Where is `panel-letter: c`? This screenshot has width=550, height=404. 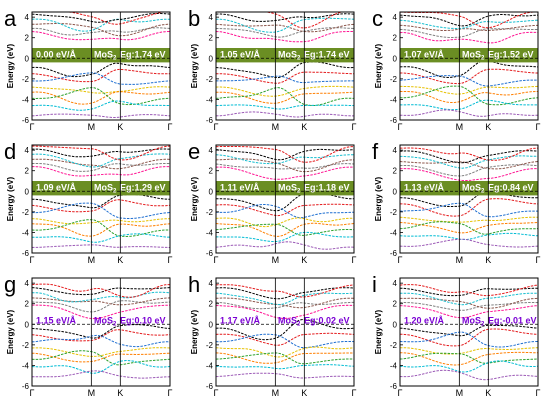 panel-letter: c is located at coordinates (377, 18).